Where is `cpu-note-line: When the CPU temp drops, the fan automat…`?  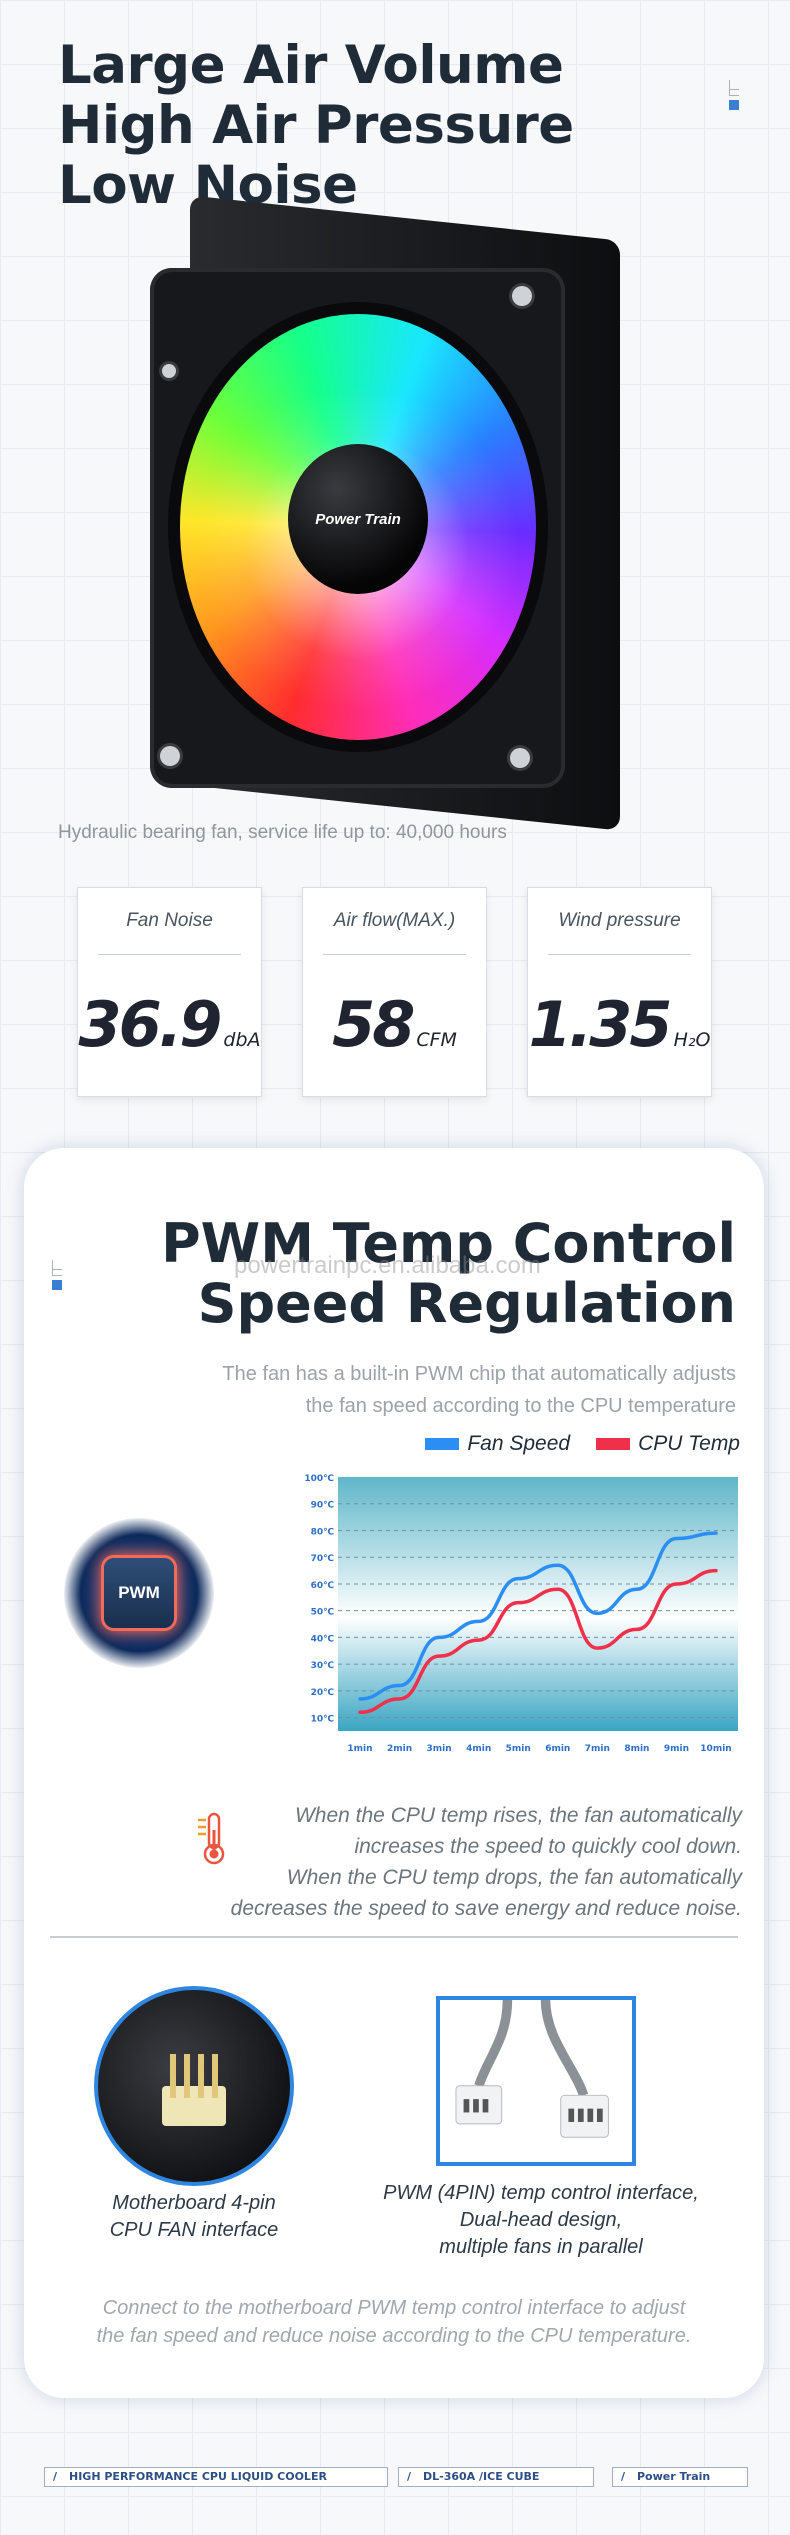 cpu-note-line: When the CPU temp drops, the fan automat… is located at coordinates (514, 1877).